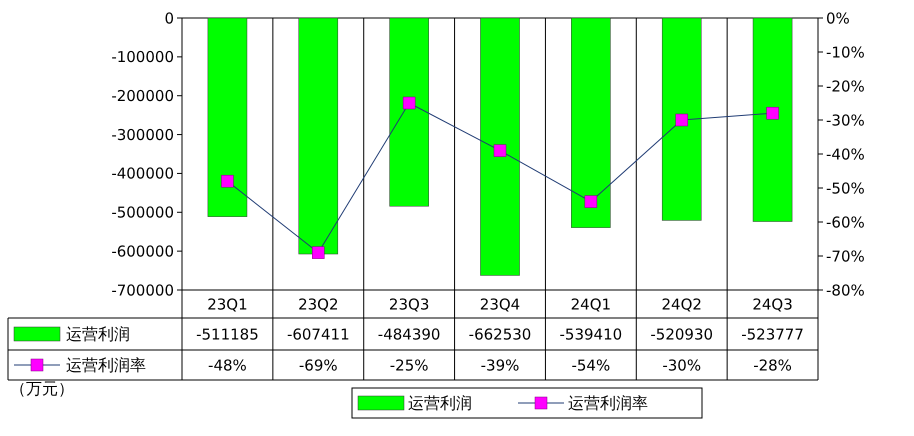 The image size is (914, 436). I want to click on data-label: -30%, so click(682, 365).